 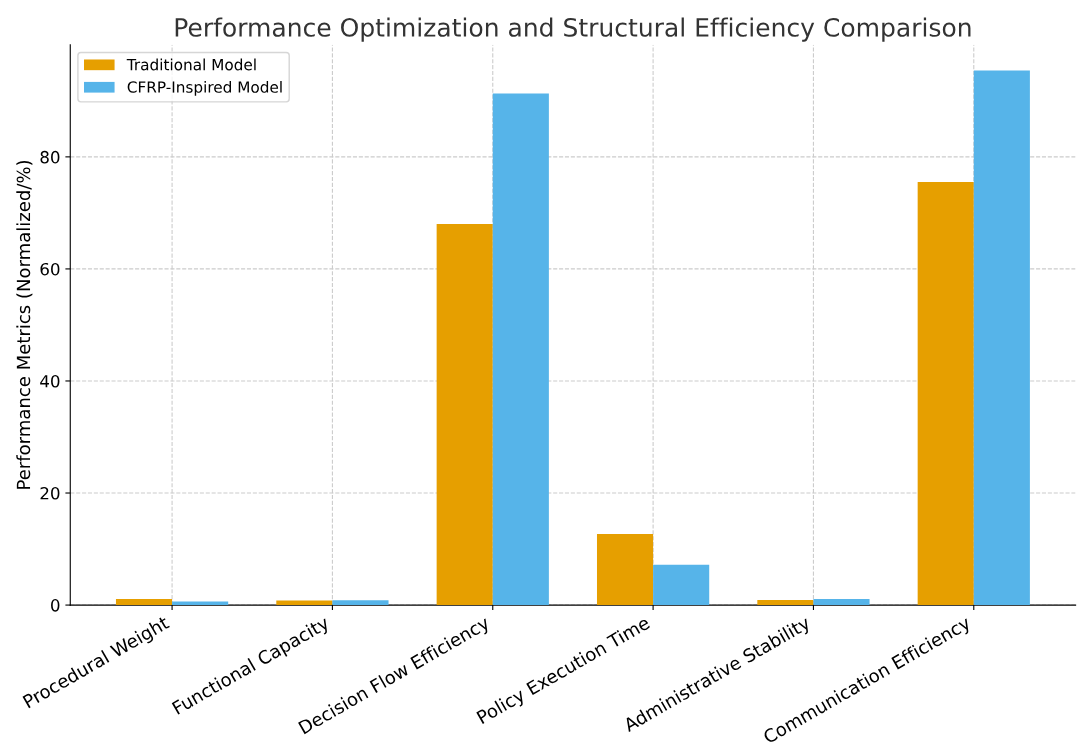 What do you see at coordinates (55, 605) in the screenshot?
I see `y-tick-label: 0` at bounding box center [55, 605].